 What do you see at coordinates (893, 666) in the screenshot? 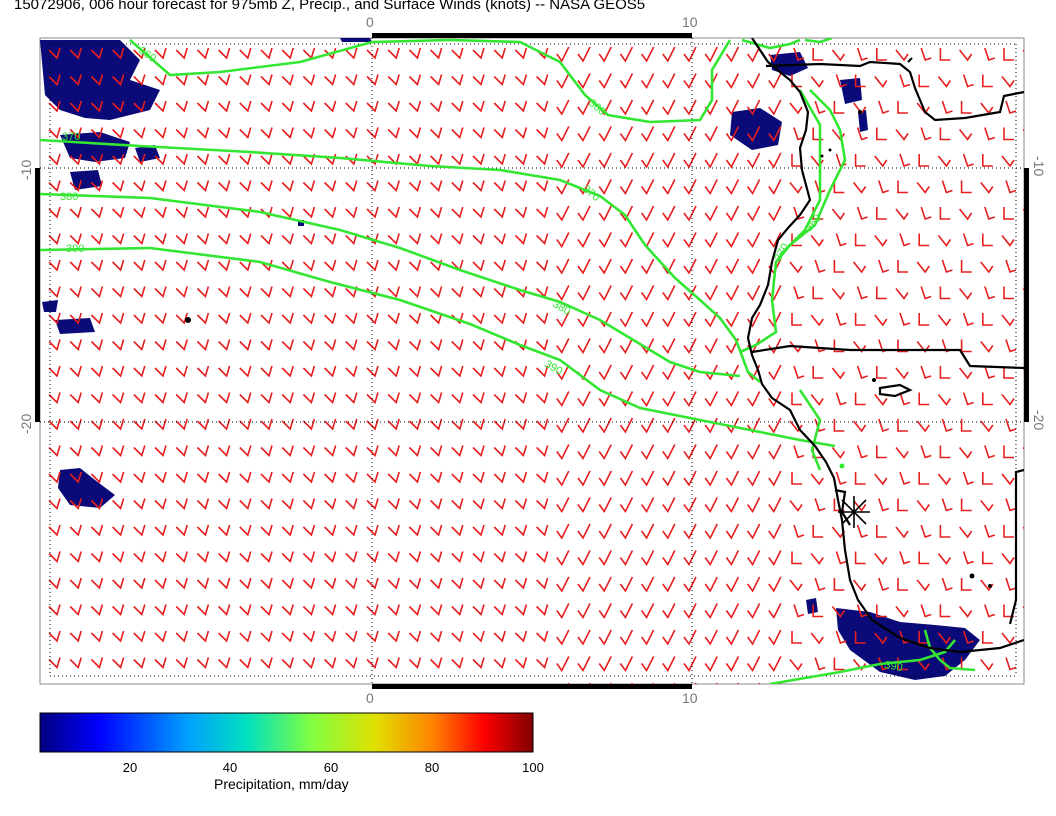
I see `contour-label: 390` at bounding box center [893, 666].